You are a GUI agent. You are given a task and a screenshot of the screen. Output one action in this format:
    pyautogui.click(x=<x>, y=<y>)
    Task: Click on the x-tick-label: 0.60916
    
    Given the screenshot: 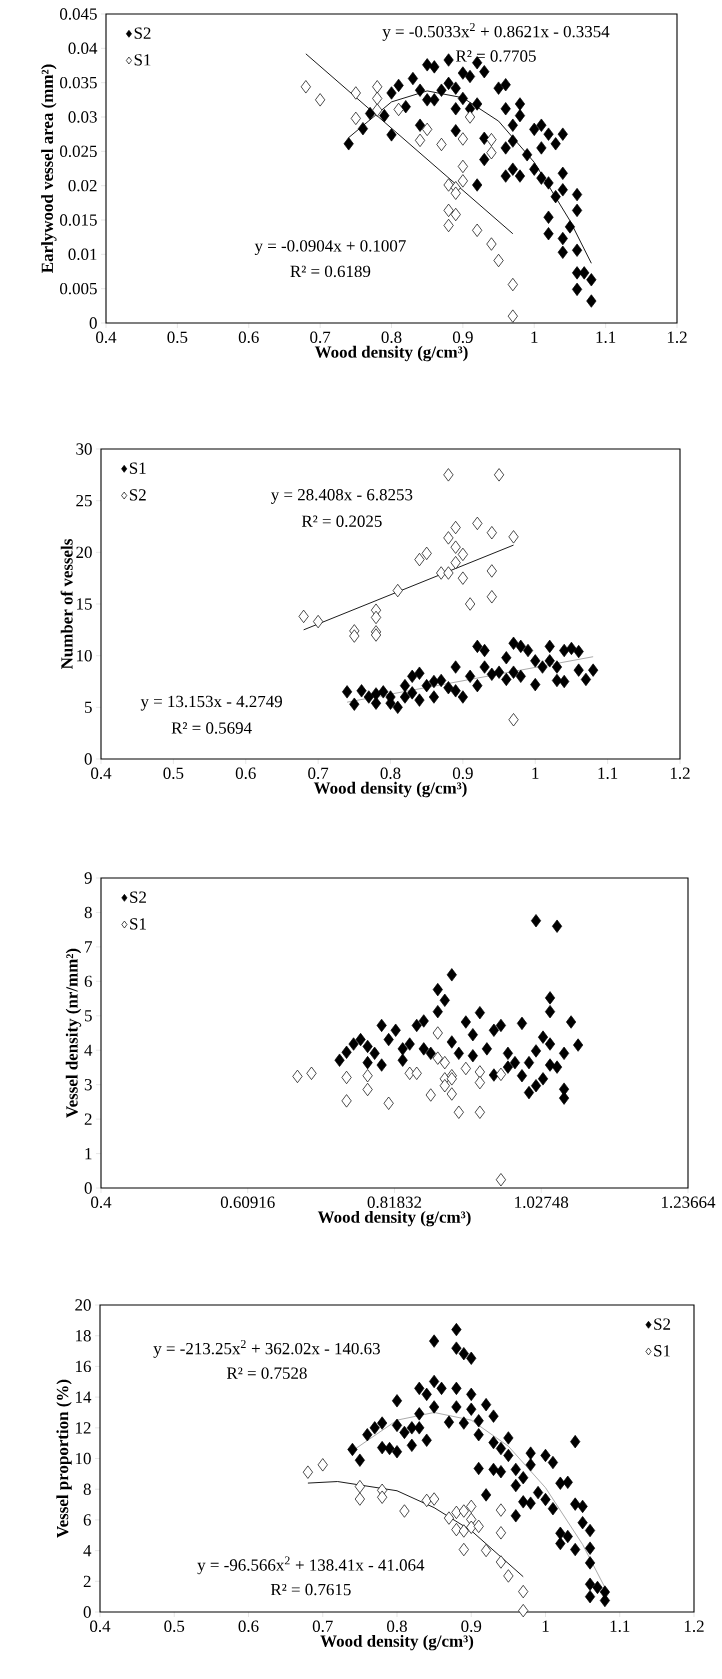 What is the action you would take?
    pyautogui.click(x=247, y=1202)
    